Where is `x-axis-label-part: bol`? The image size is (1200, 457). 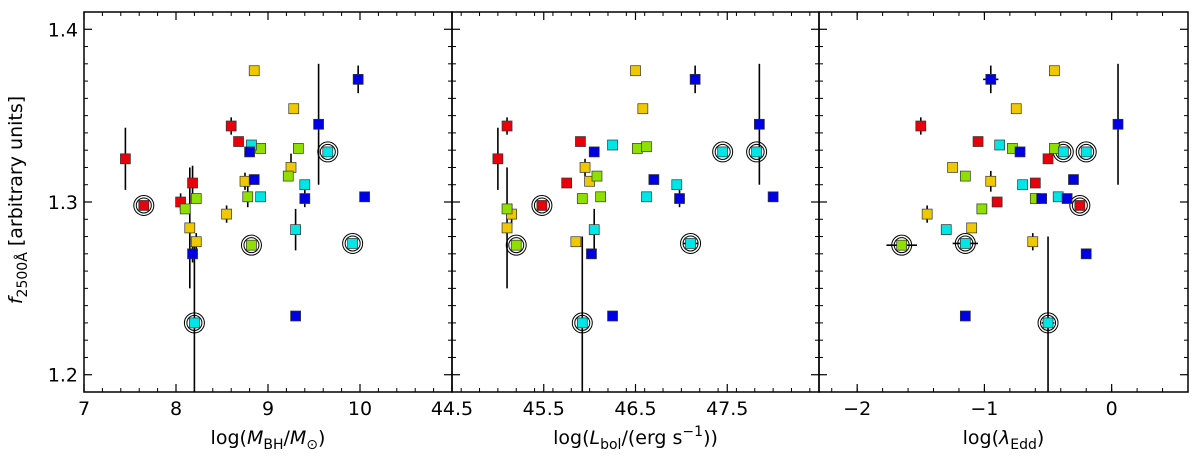
x-axis-label-part: bol is located at coordinates (610, 445).